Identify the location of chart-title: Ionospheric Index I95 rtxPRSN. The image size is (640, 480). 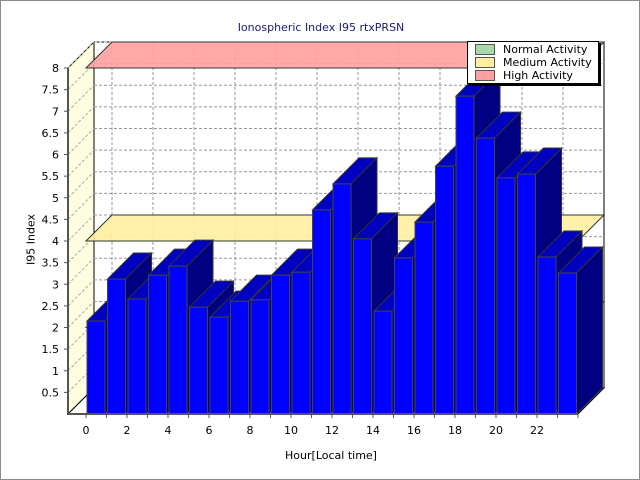
(321, 27).